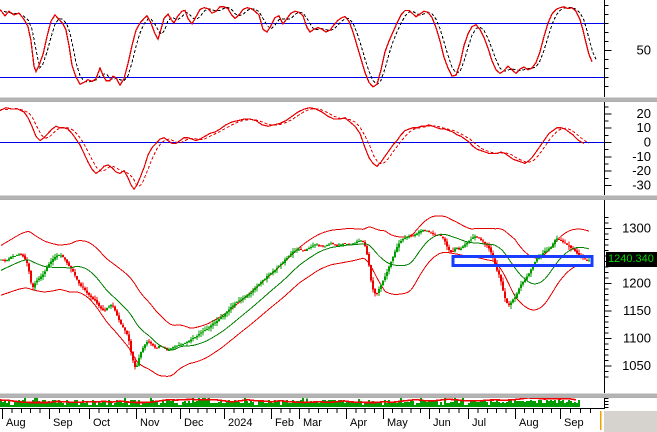 This screenshot has width=657, height=432. What do you see at coordinates (522, 260) in the screenshot?
I see `support-rectangle-annotation` at bounding box center [522, 260].